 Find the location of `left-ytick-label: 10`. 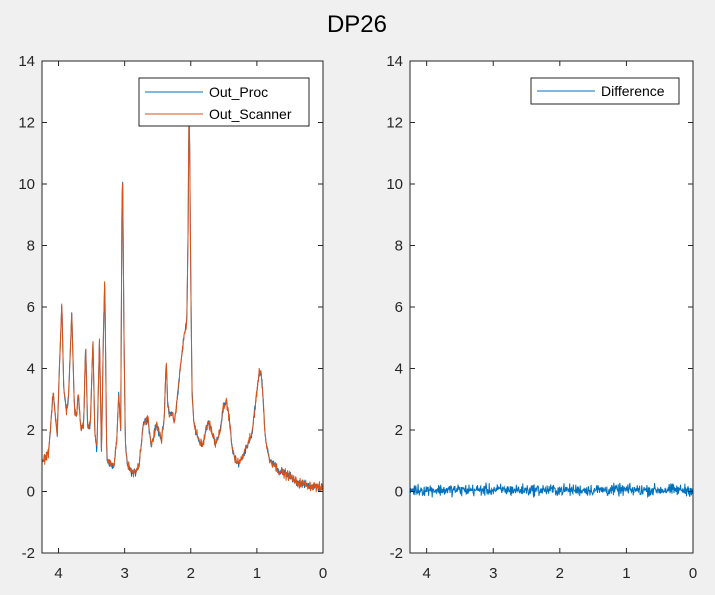

left-ytick-label: 10 is located at coordinates (26, 184).